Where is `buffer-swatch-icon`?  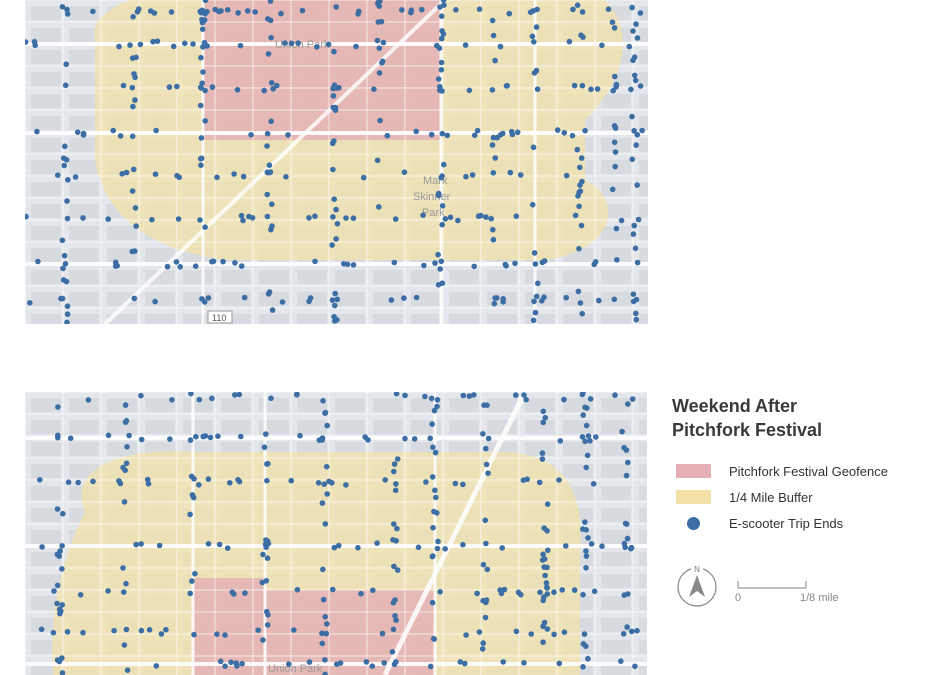
buffer-swatch-icon is located at coordinates (693, 497).